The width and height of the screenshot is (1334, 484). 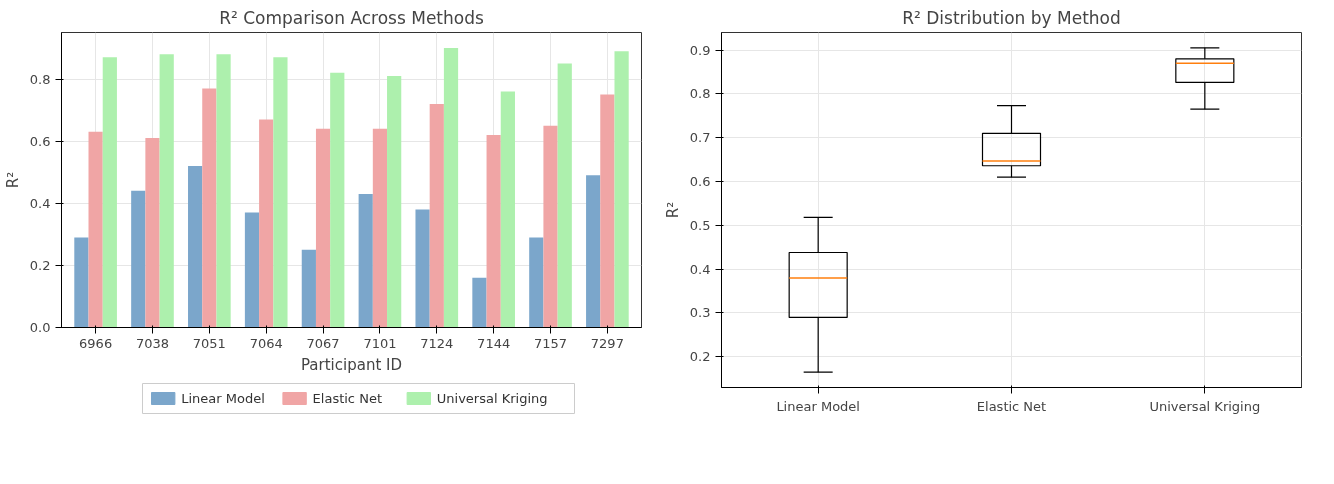 I want to click on x-tick-label: Elastic Net, so click(x=1011, y=406).